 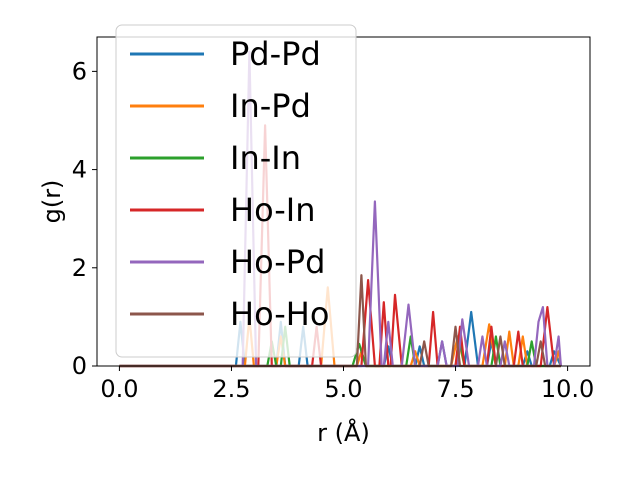 I want to click on x-tick-label: 0.0, so click(x=119, y=389).